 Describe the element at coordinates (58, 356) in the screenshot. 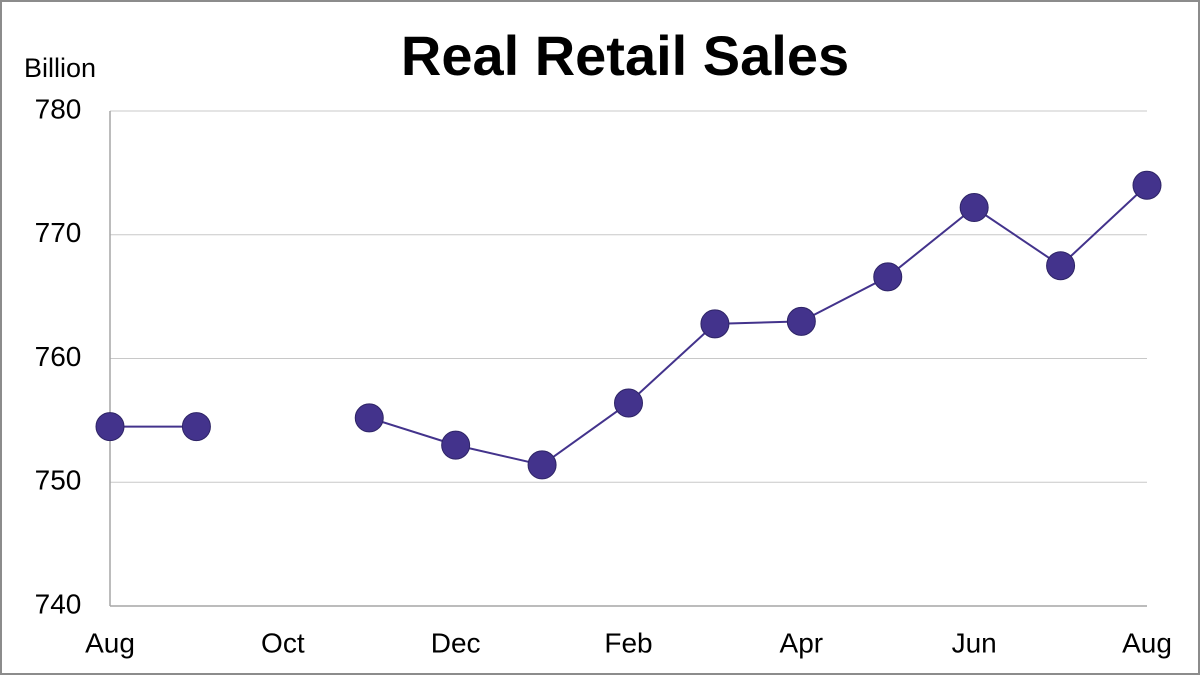

I see `y-tick-label: 760` at that location.